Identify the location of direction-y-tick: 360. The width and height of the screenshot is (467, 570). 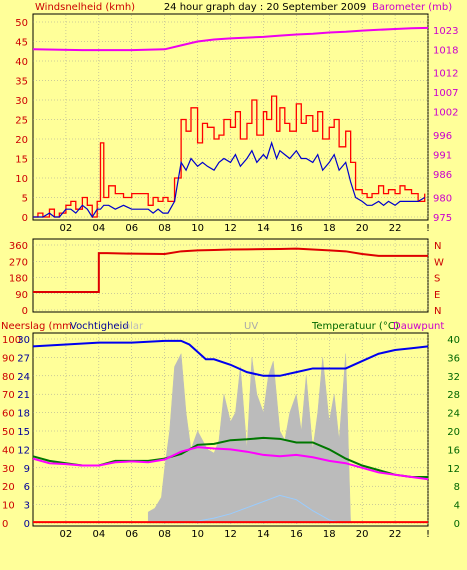
(18, 246).